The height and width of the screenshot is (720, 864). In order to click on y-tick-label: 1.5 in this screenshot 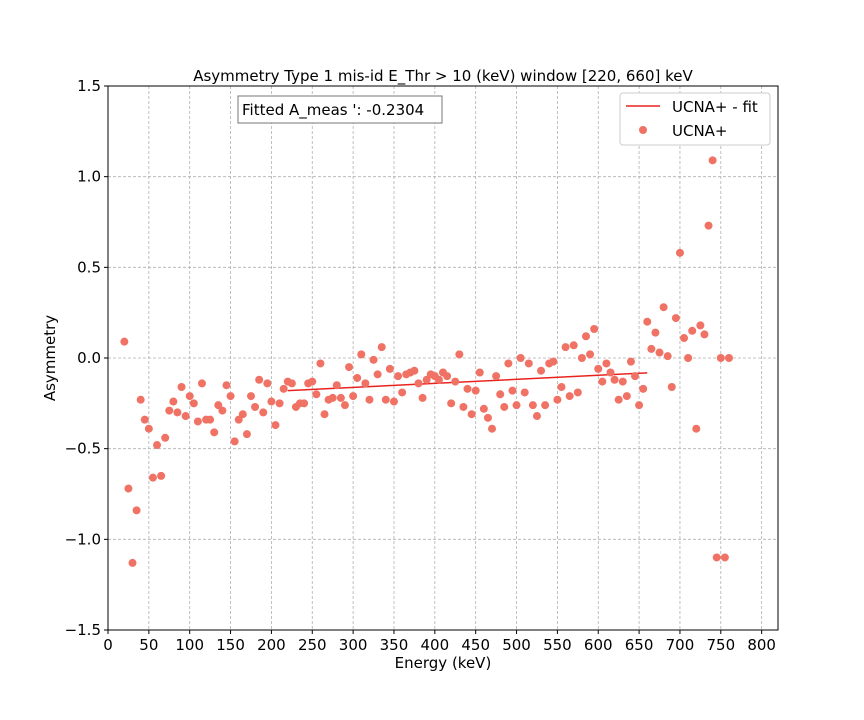, I will do `click(89, 86)`.